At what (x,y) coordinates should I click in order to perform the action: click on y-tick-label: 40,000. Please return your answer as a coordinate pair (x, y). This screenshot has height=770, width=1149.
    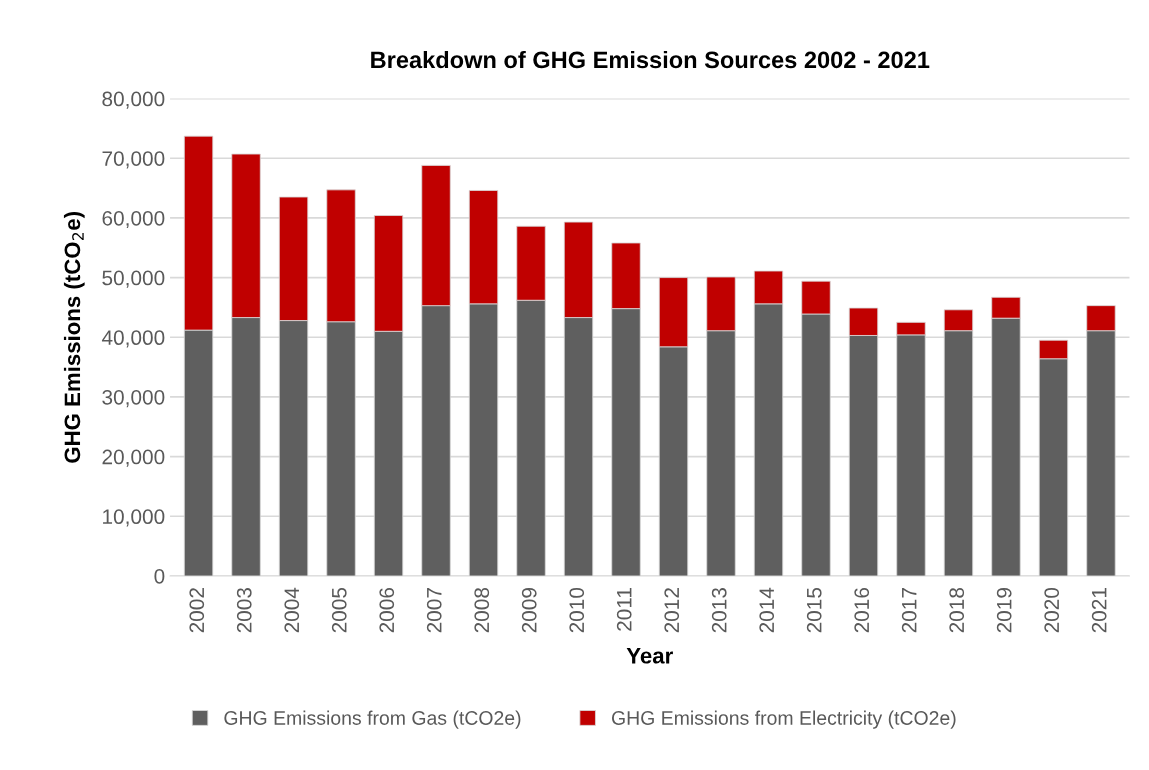
    Looking at the image, I should click on (133, 339).